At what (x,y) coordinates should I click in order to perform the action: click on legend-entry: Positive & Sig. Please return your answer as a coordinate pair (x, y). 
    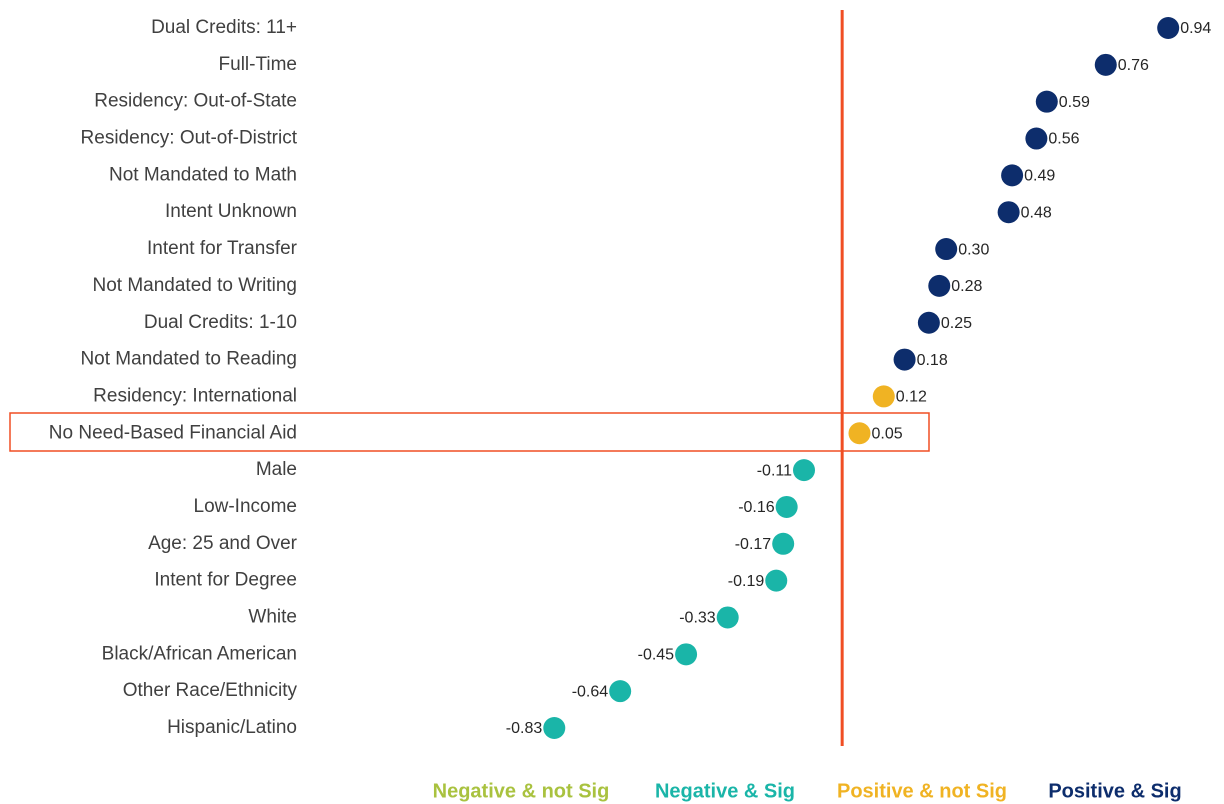
    Looking at the image, I should click on (1114, 791).